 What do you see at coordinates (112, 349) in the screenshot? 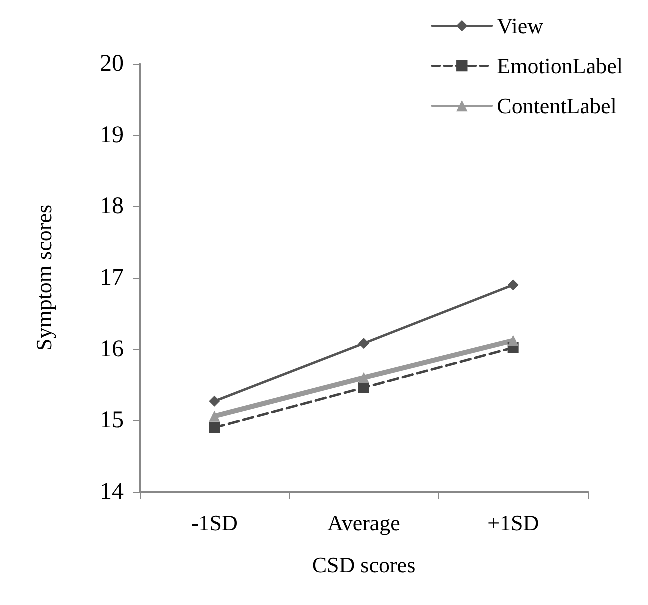
I see `y-tick-label: 16` at bounding box center [112, 349].